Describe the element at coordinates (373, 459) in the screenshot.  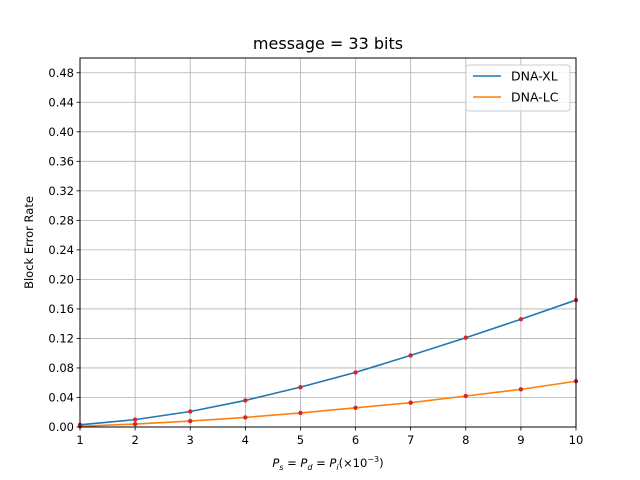
I see `x-label-exp: −3` at that location.